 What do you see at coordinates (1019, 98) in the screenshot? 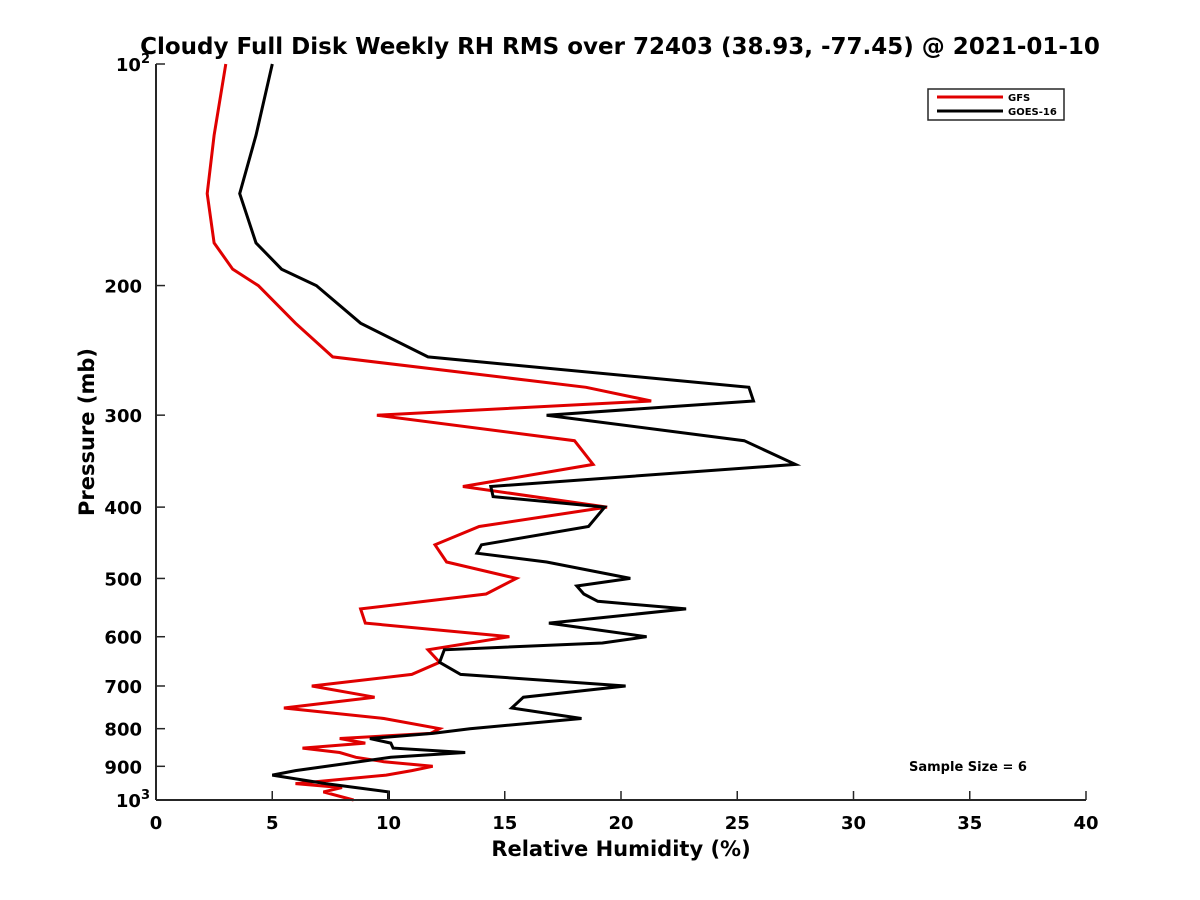
I see `legend-label-gfs: GFS` at bounding box center [1019, 98].